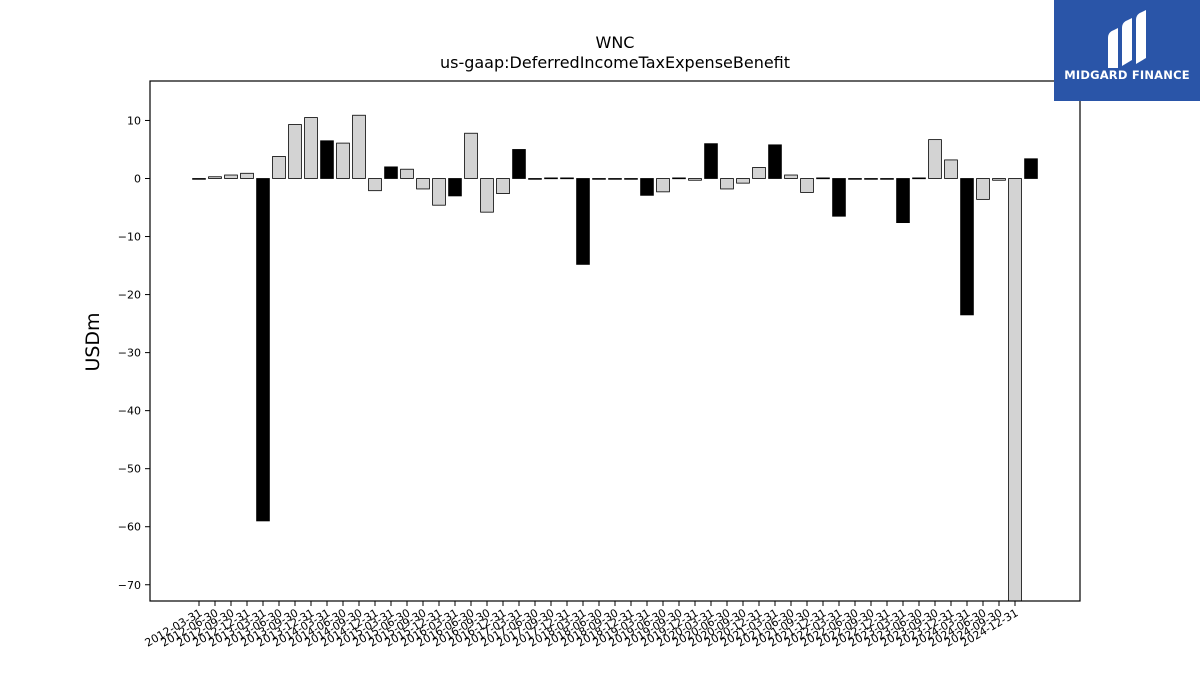 The image size is (1200, 675). What do you see at coordinates (137, 179) in the screenshot?
I see `y-tick-label: 0` at bounding box center [137, 179].